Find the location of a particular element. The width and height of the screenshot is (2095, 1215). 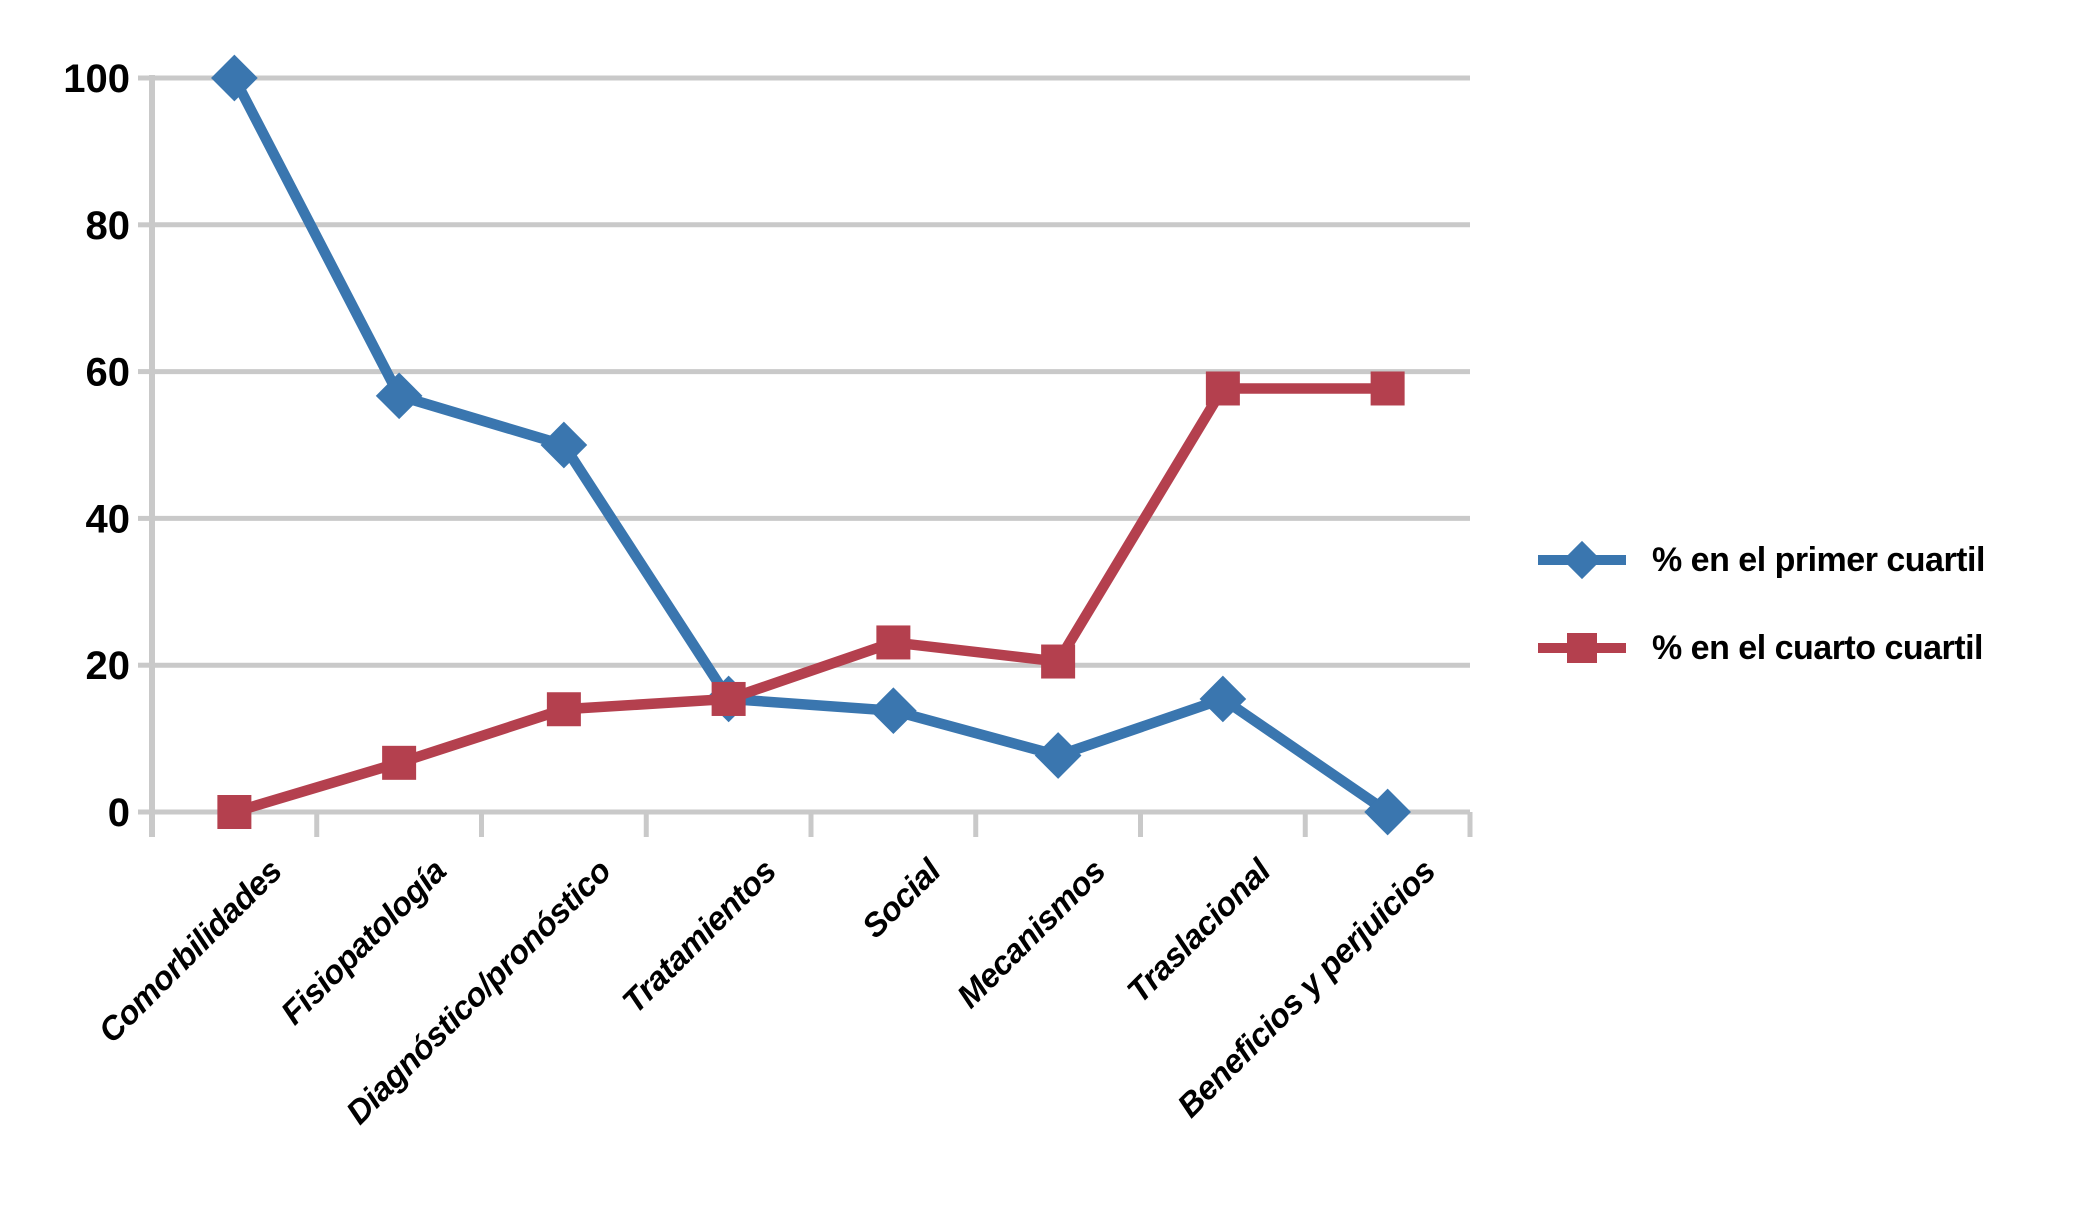

y-axis-tick-label: 60 is located at coordinates (108, 373).